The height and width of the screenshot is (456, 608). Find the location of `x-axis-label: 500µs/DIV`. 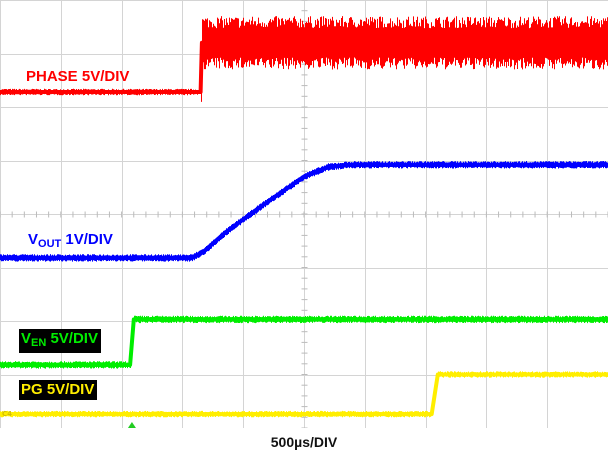

x-axis-label: 500µs/DIV is located at coordinates (304, 442).